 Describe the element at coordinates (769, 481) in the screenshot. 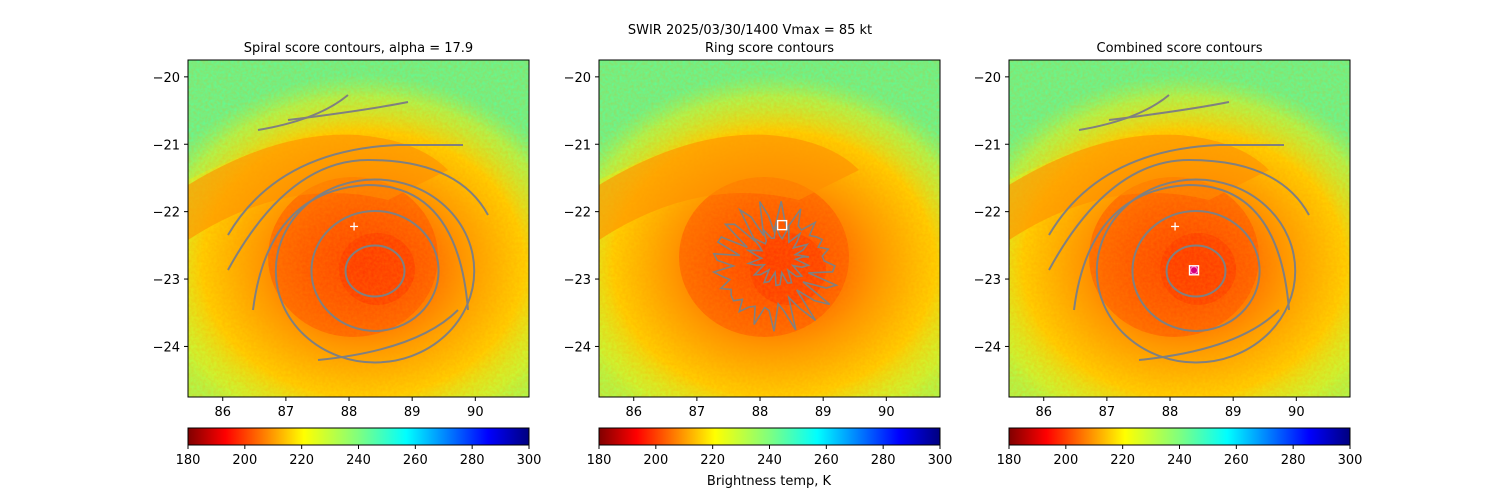

I see `colorbar-label: Brightness temp, K` at that location.